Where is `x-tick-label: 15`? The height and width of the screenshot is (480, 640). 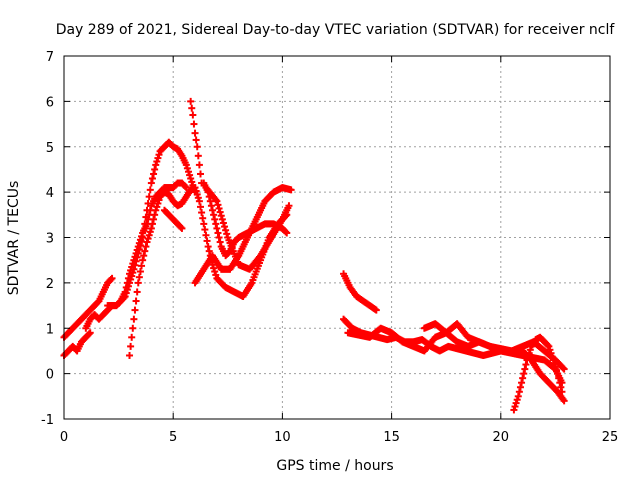 x-tick-label: 15 is located at coordinates (391, 437).